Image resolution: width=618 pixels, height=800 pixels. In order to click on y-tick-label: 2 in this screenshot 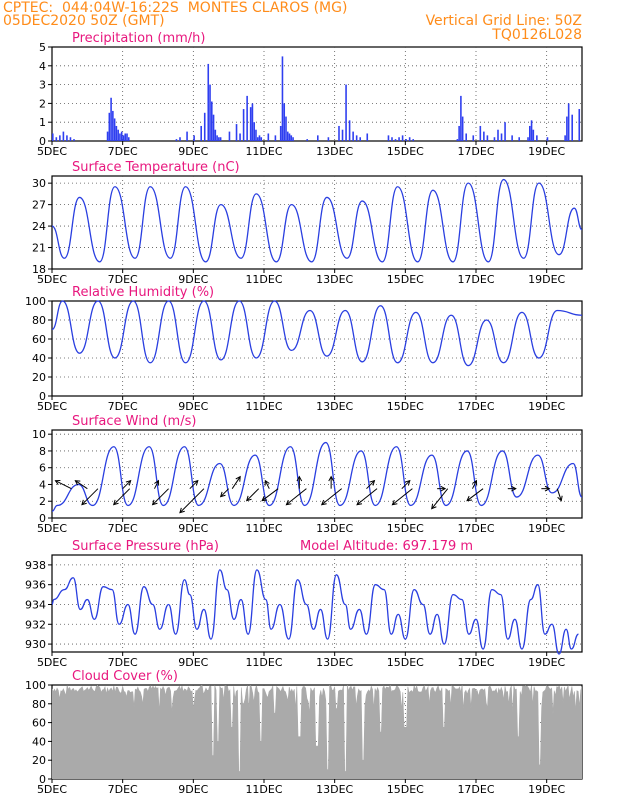, I will do `click(42, 103)`.